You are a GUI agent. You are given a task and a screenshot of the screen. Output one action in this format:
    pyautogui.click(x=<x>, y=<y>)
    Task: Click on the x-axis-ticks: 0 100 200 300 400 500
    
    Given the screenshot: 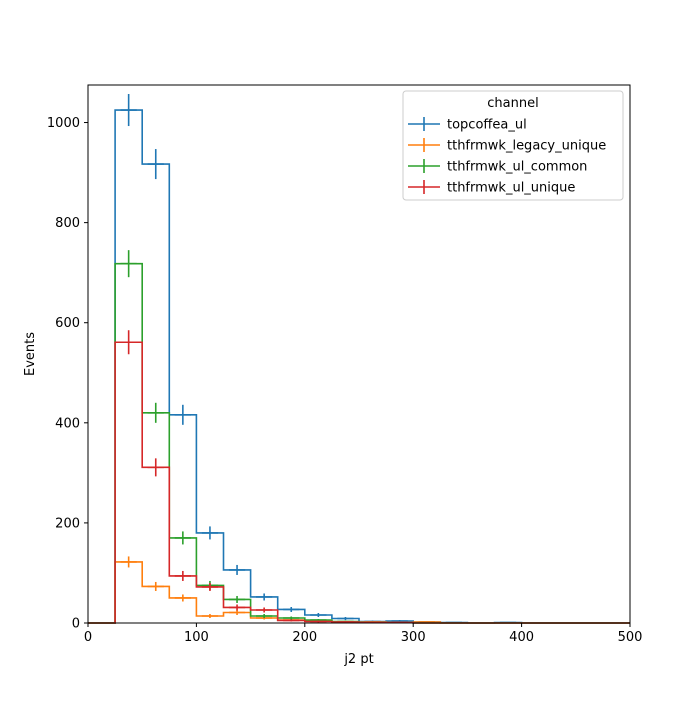 What is the action you would take?
    pyautogui.click(x=363, y=634)
    